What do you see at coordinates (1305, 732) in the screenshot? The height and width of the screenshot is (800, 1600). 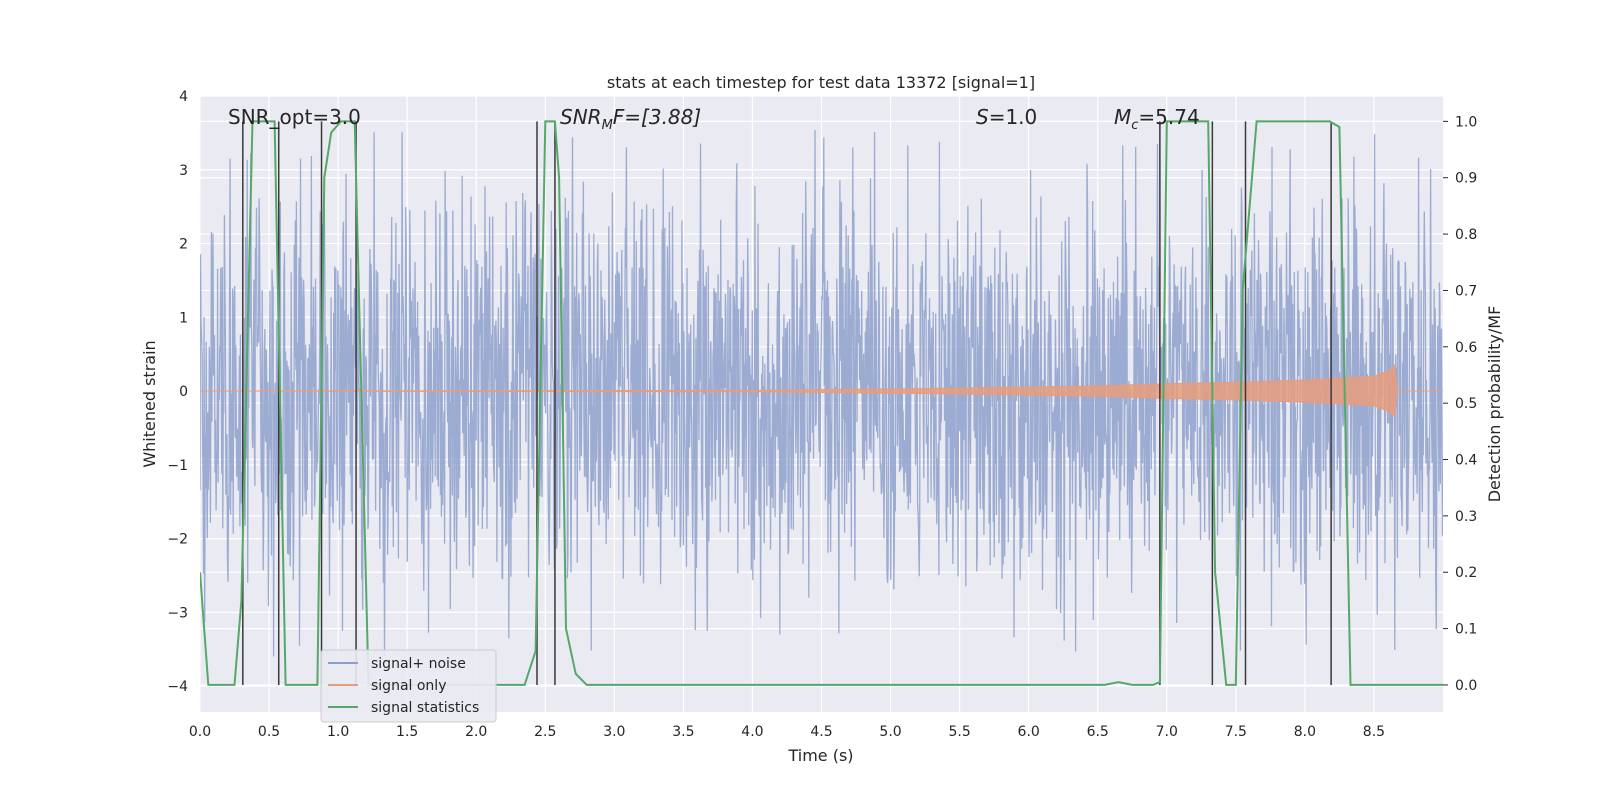 I see `x-tick-label: 8.0` at bounding box center [1305, 732].